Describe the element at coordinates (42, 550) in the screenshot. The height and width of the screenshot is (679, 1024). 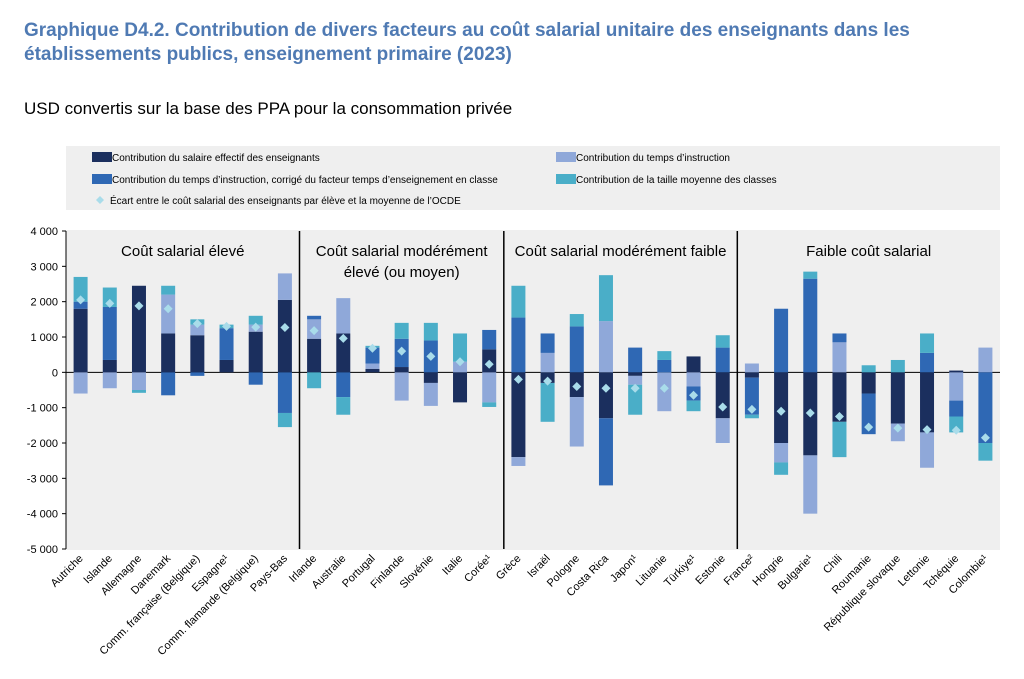
I see `y-tick-label: -5 000` at that location.